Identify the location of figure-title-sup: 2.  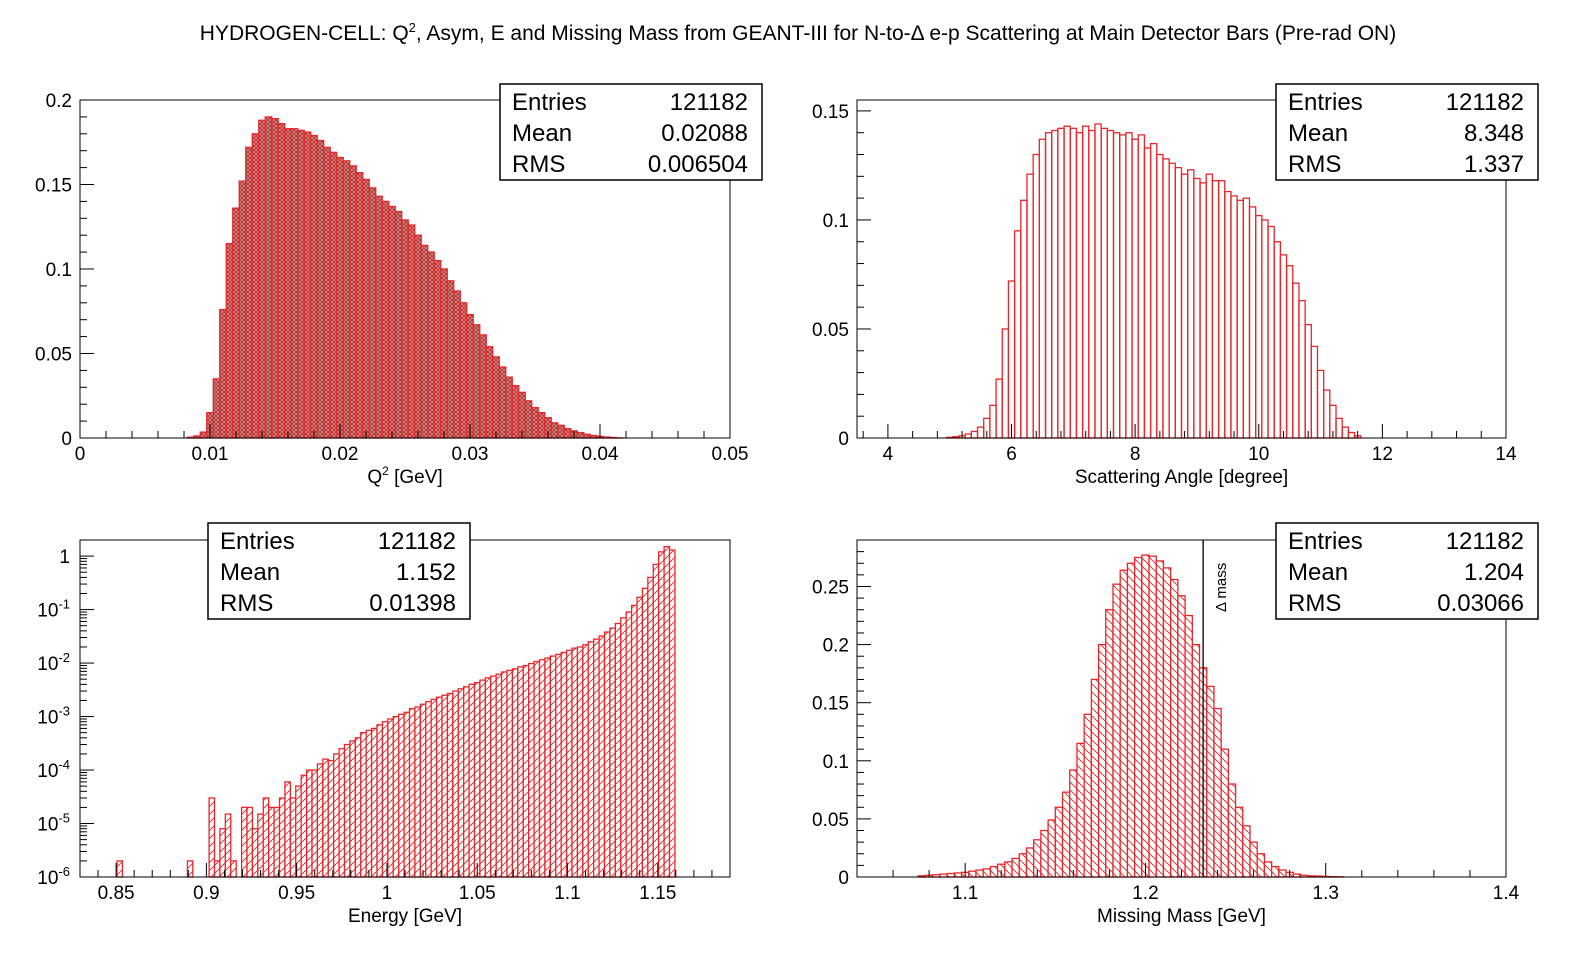
(412, 27).